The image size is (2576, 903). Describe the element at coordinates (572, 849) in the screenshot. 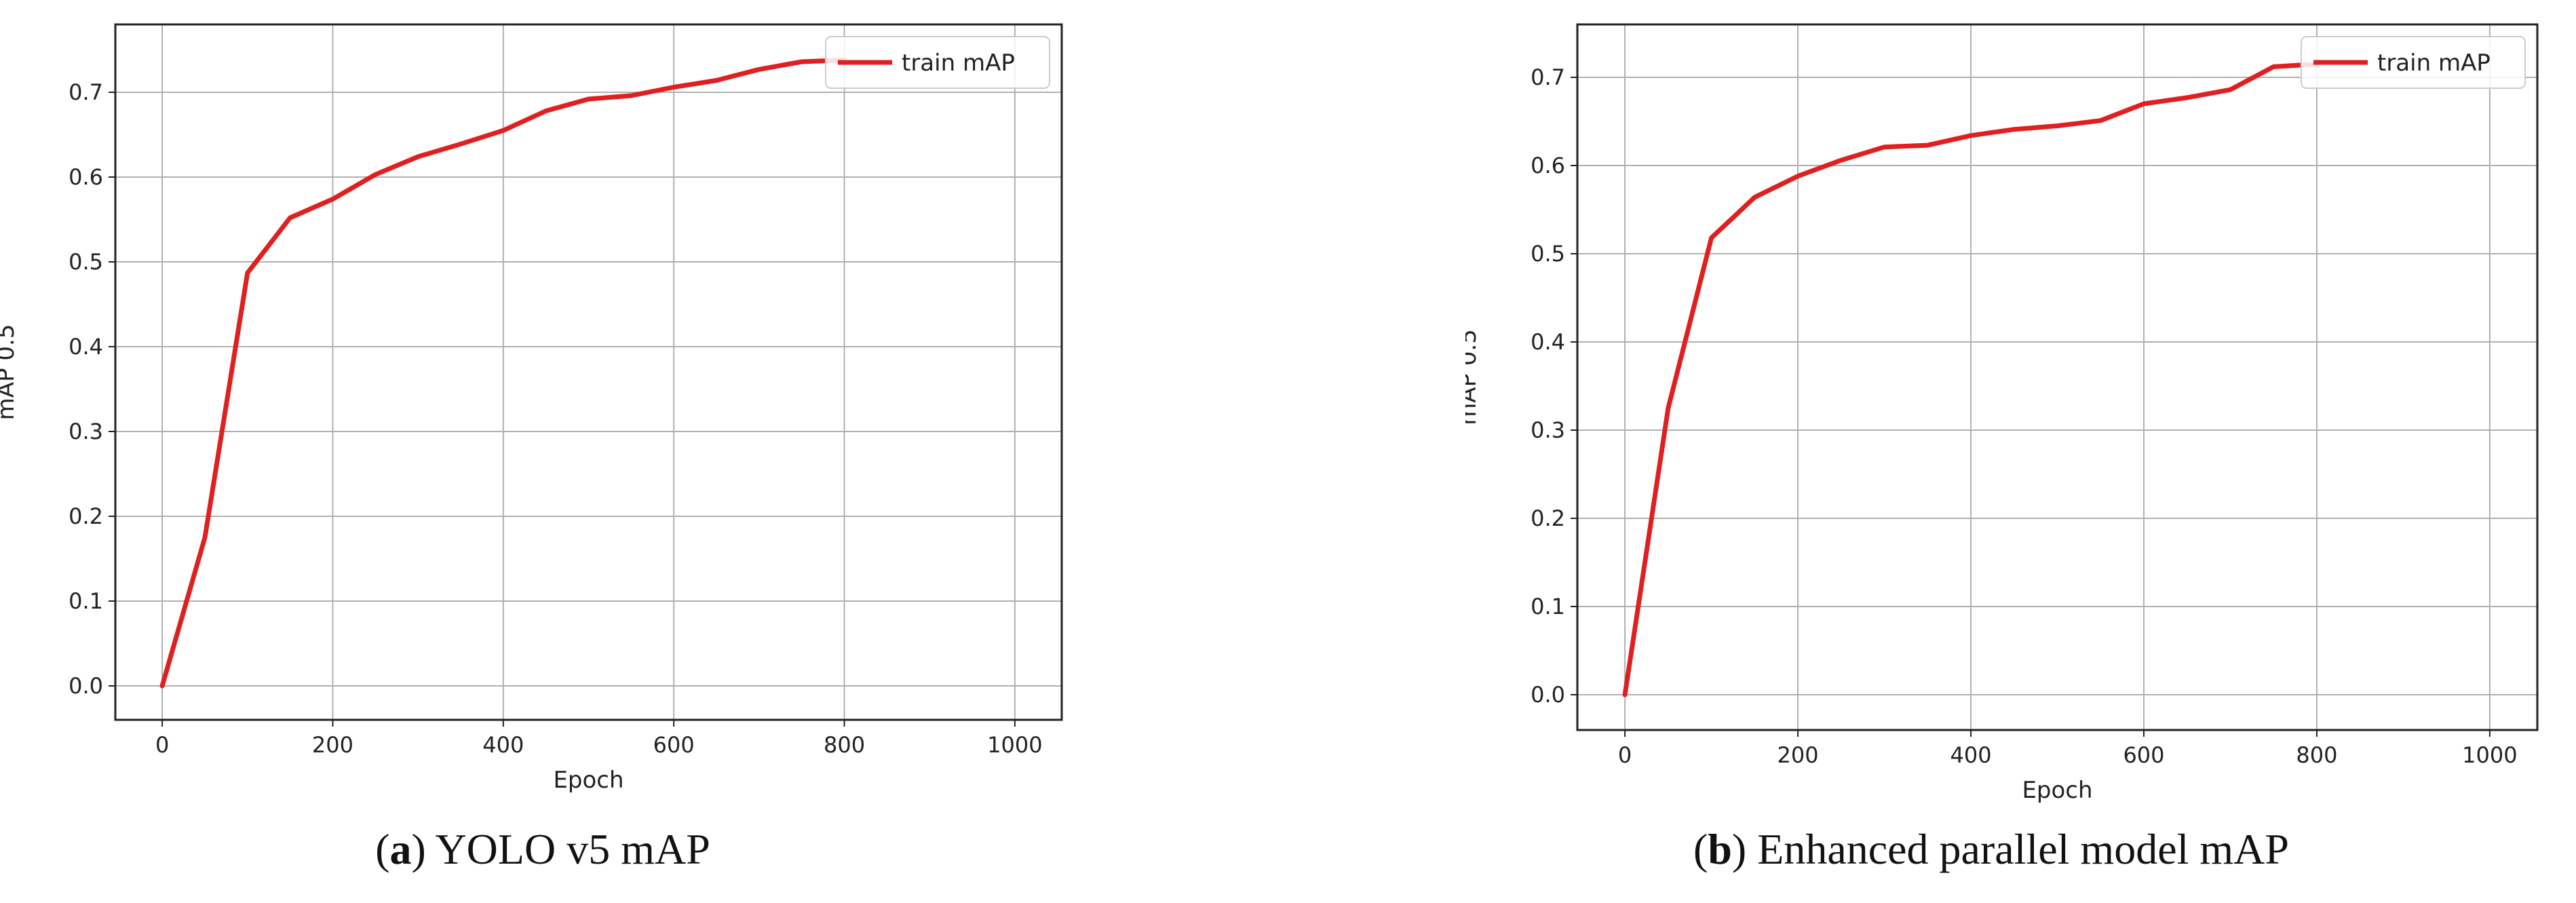

I see `caption-a-text: YOLO v5 mAP` at that location.